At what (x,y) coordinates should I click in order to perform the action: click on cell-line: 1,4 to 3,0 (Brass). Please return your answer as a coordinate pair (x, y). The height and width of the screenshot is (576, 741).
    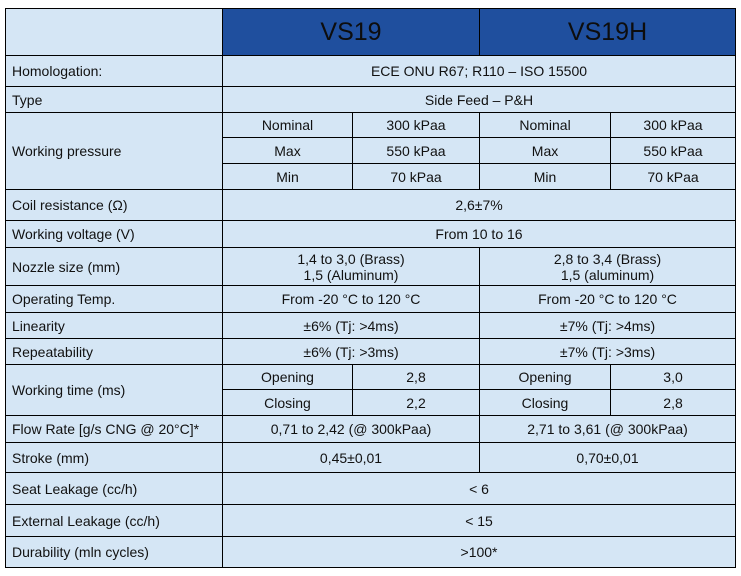
    Looking at the image, I should click on (351, 258).